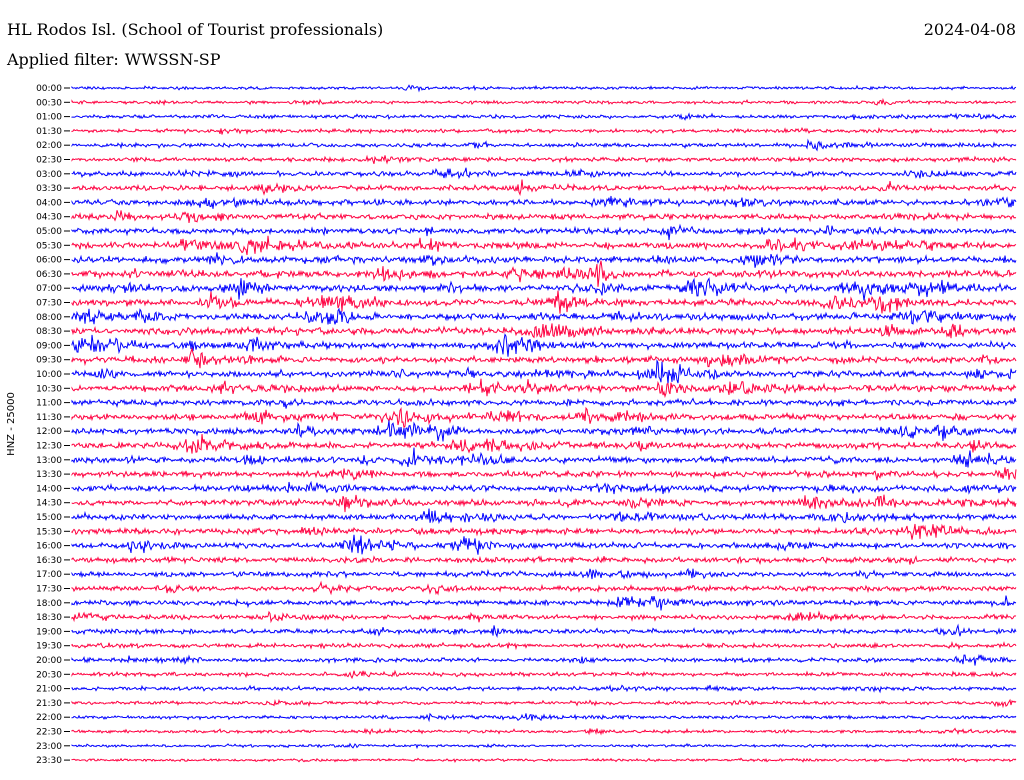  Describe the element at coordinates (49, 175) in the screenshot. I see `time-tick-label: 03:00` at that location.